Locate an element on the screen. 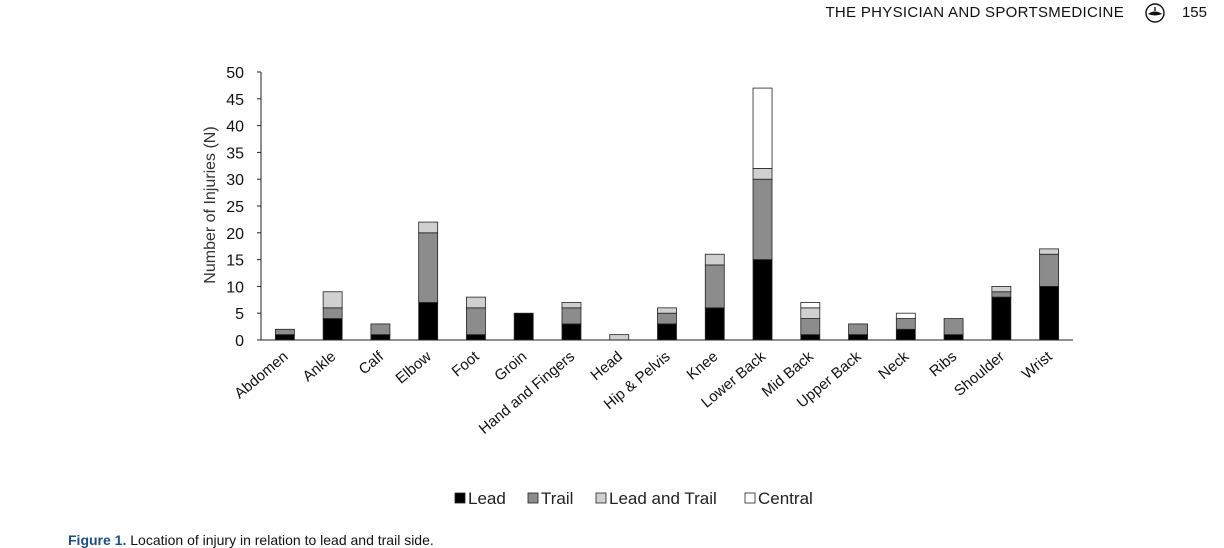 This screenshot has width=1224, height=548. x-tick-label: Ribs is located at coordinates (943, 364).